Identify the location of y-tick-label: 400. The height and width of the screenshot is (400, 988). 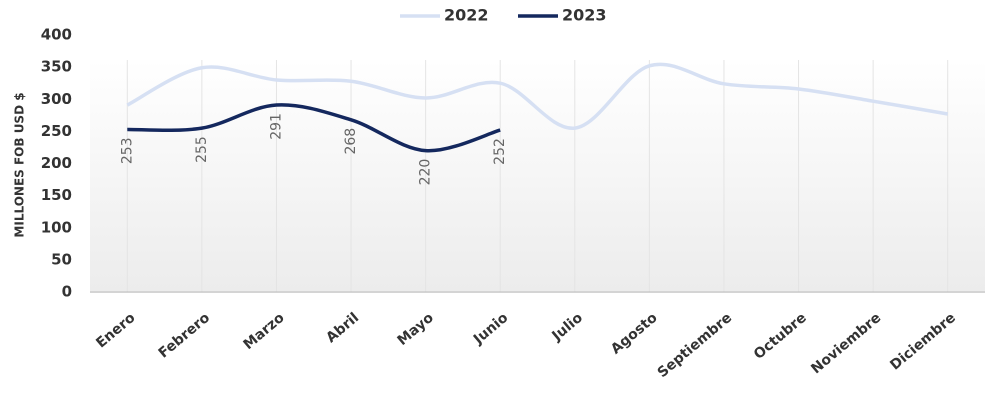
(56, 35).